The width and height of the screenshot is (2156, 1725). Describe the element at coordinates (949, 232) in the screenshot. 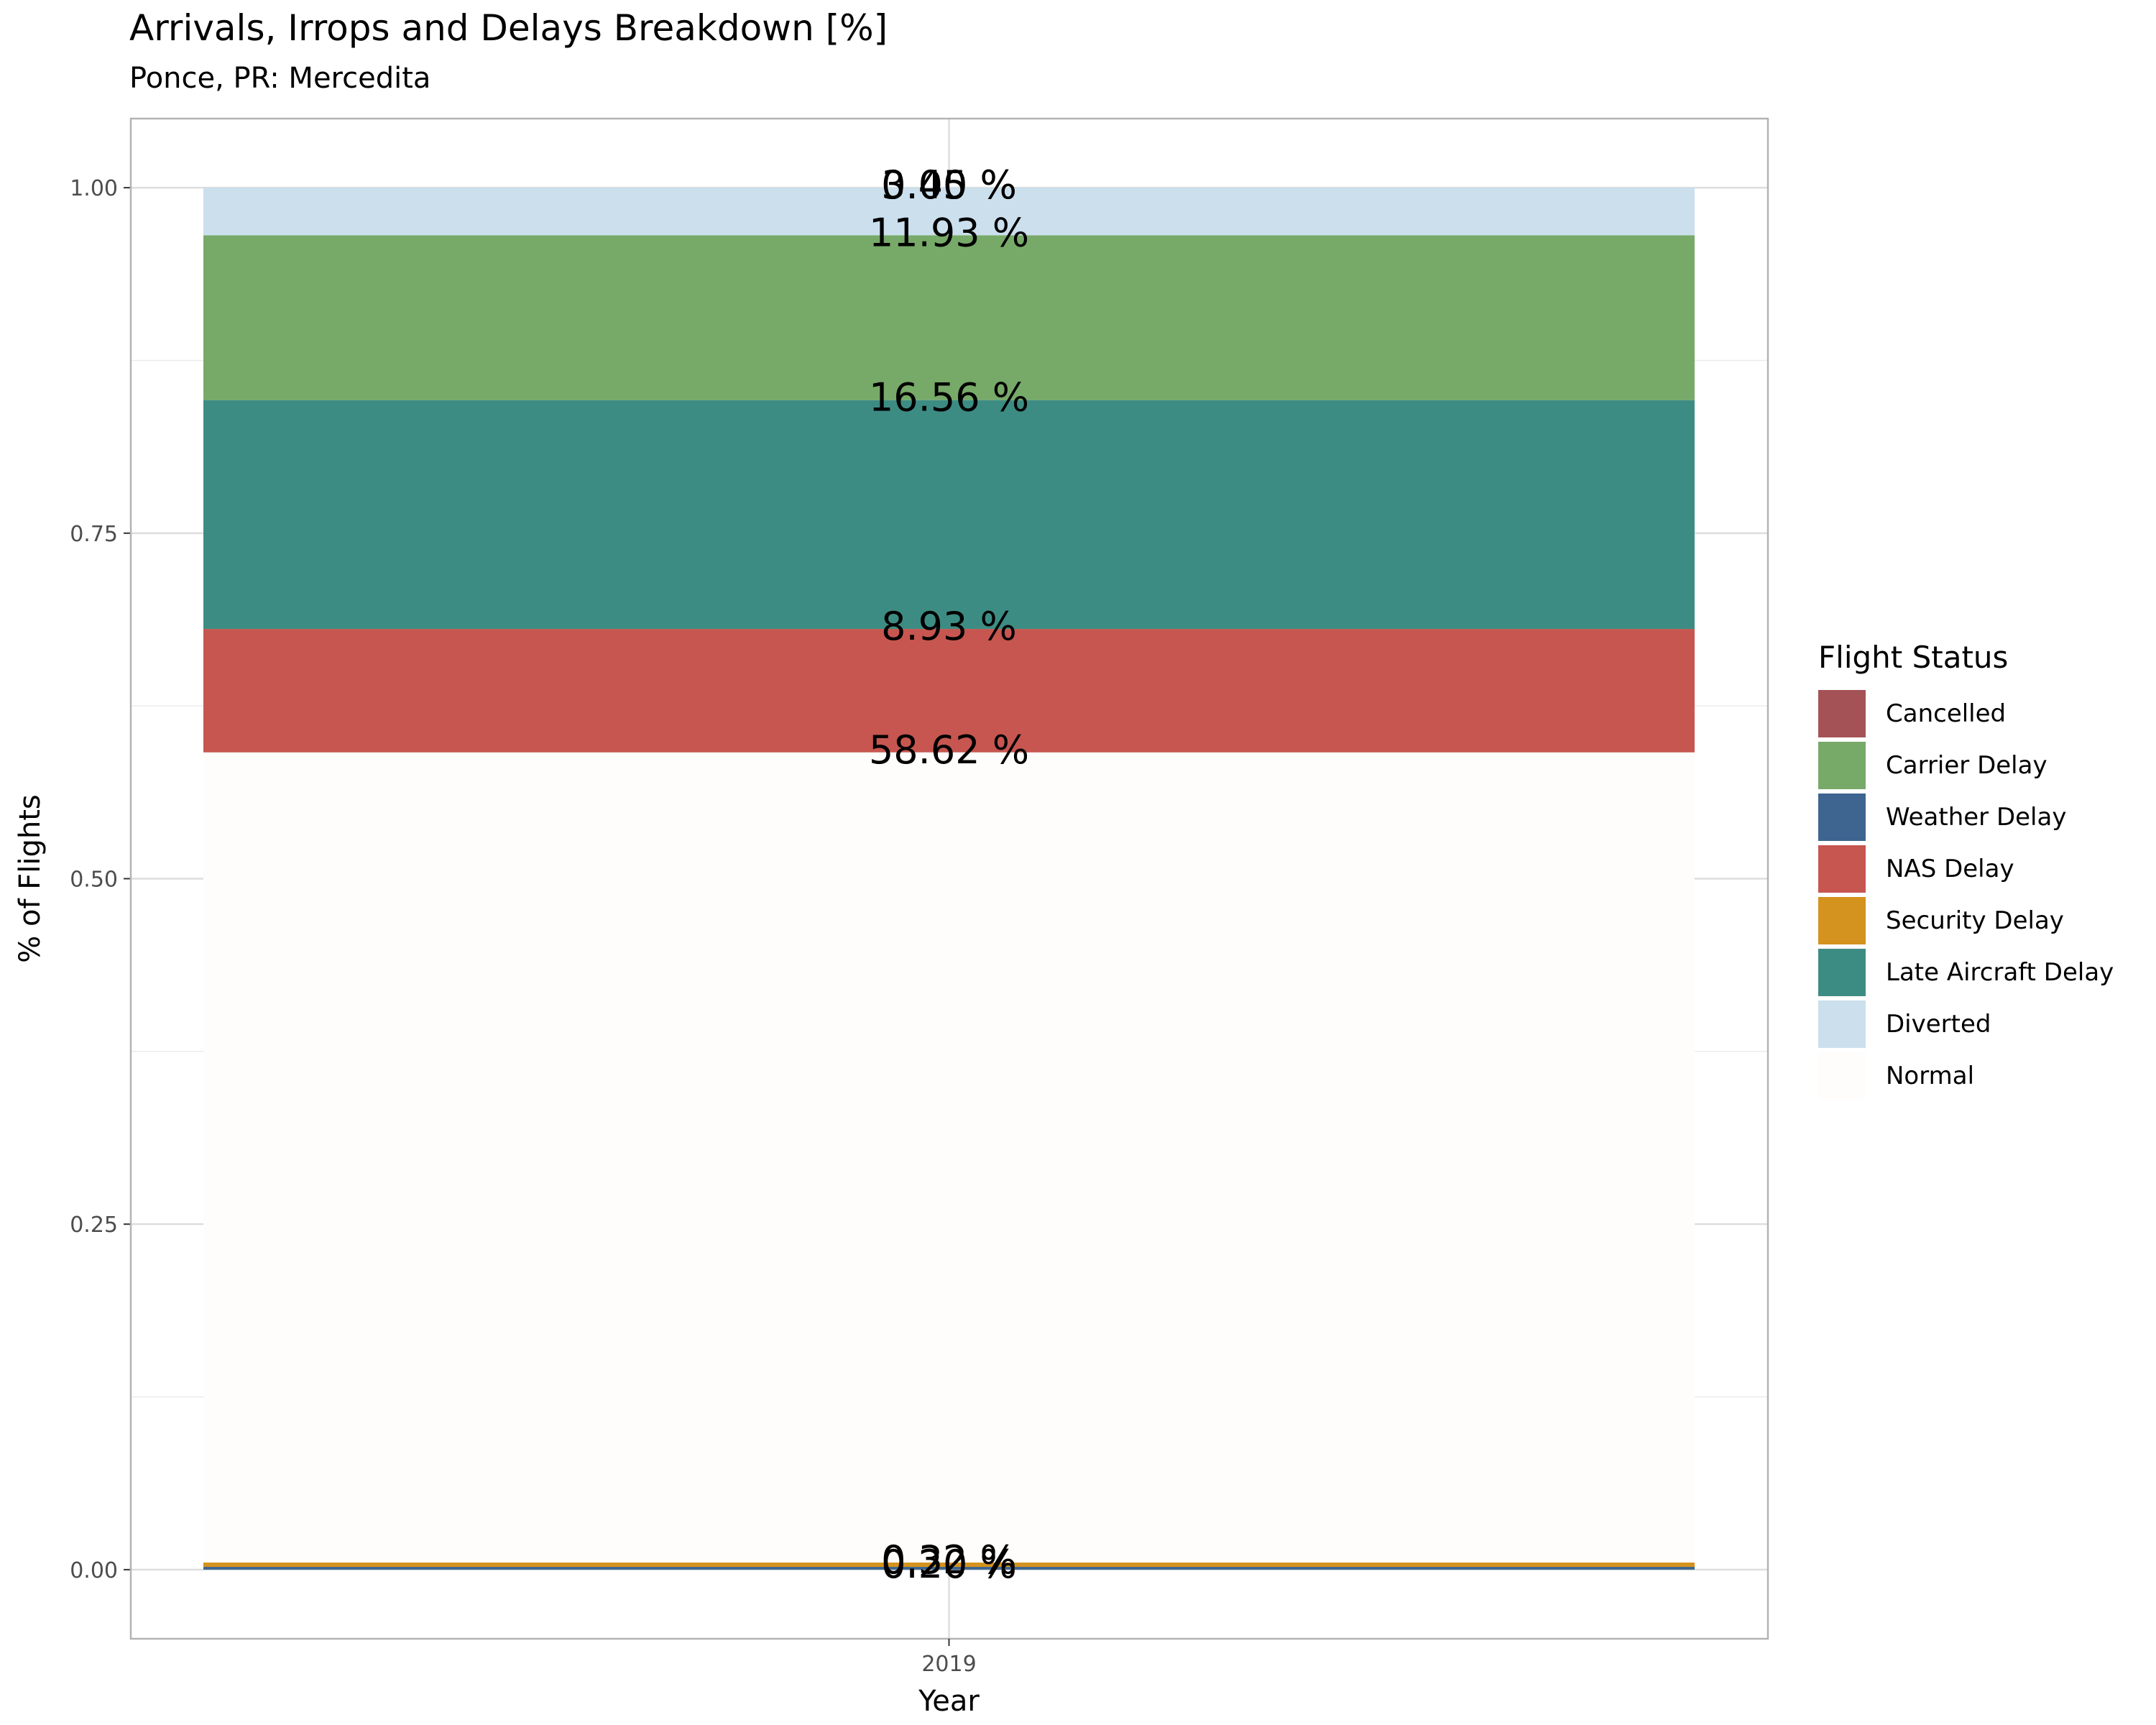

I see `data-label: 11.93 %` at that location.